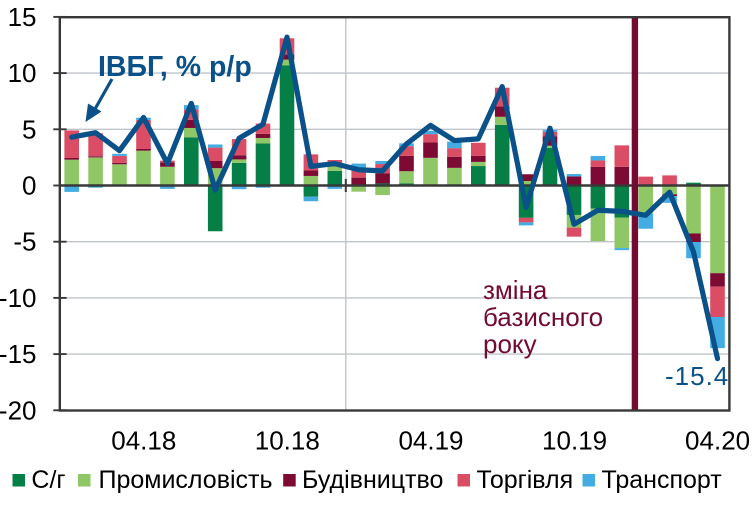 This screenshot has height=505, width=753. What do you see at coordinates (29, 186) in the screenshot?
I see `svg-text: 0` at bounding box center [29, 186].